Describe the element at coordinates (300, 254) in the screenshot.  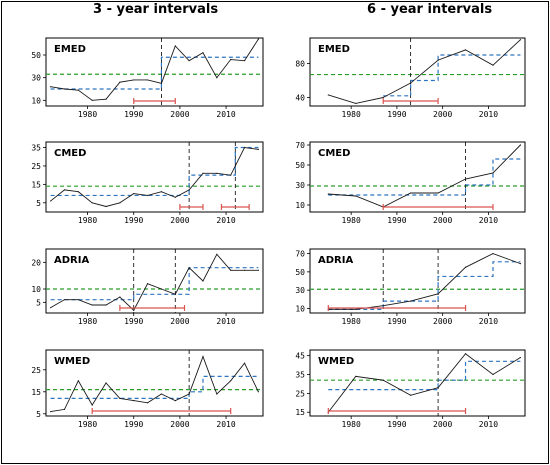
I see `y-tick-label: 70` at that location.